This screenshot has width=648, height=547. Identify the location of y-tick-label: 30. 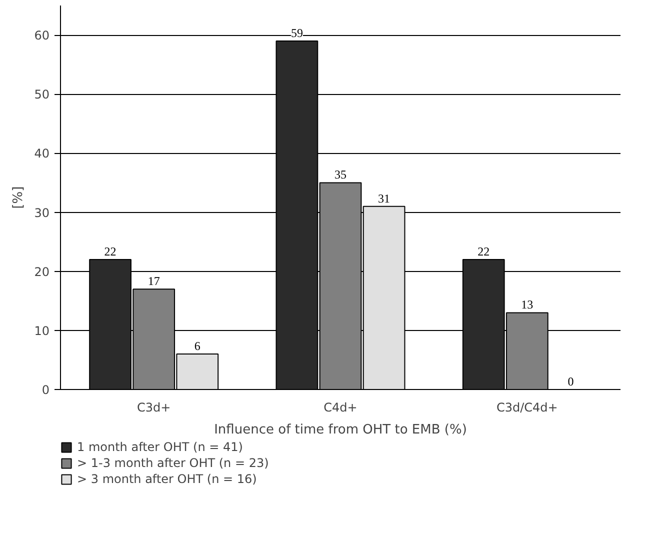
(42, 213).